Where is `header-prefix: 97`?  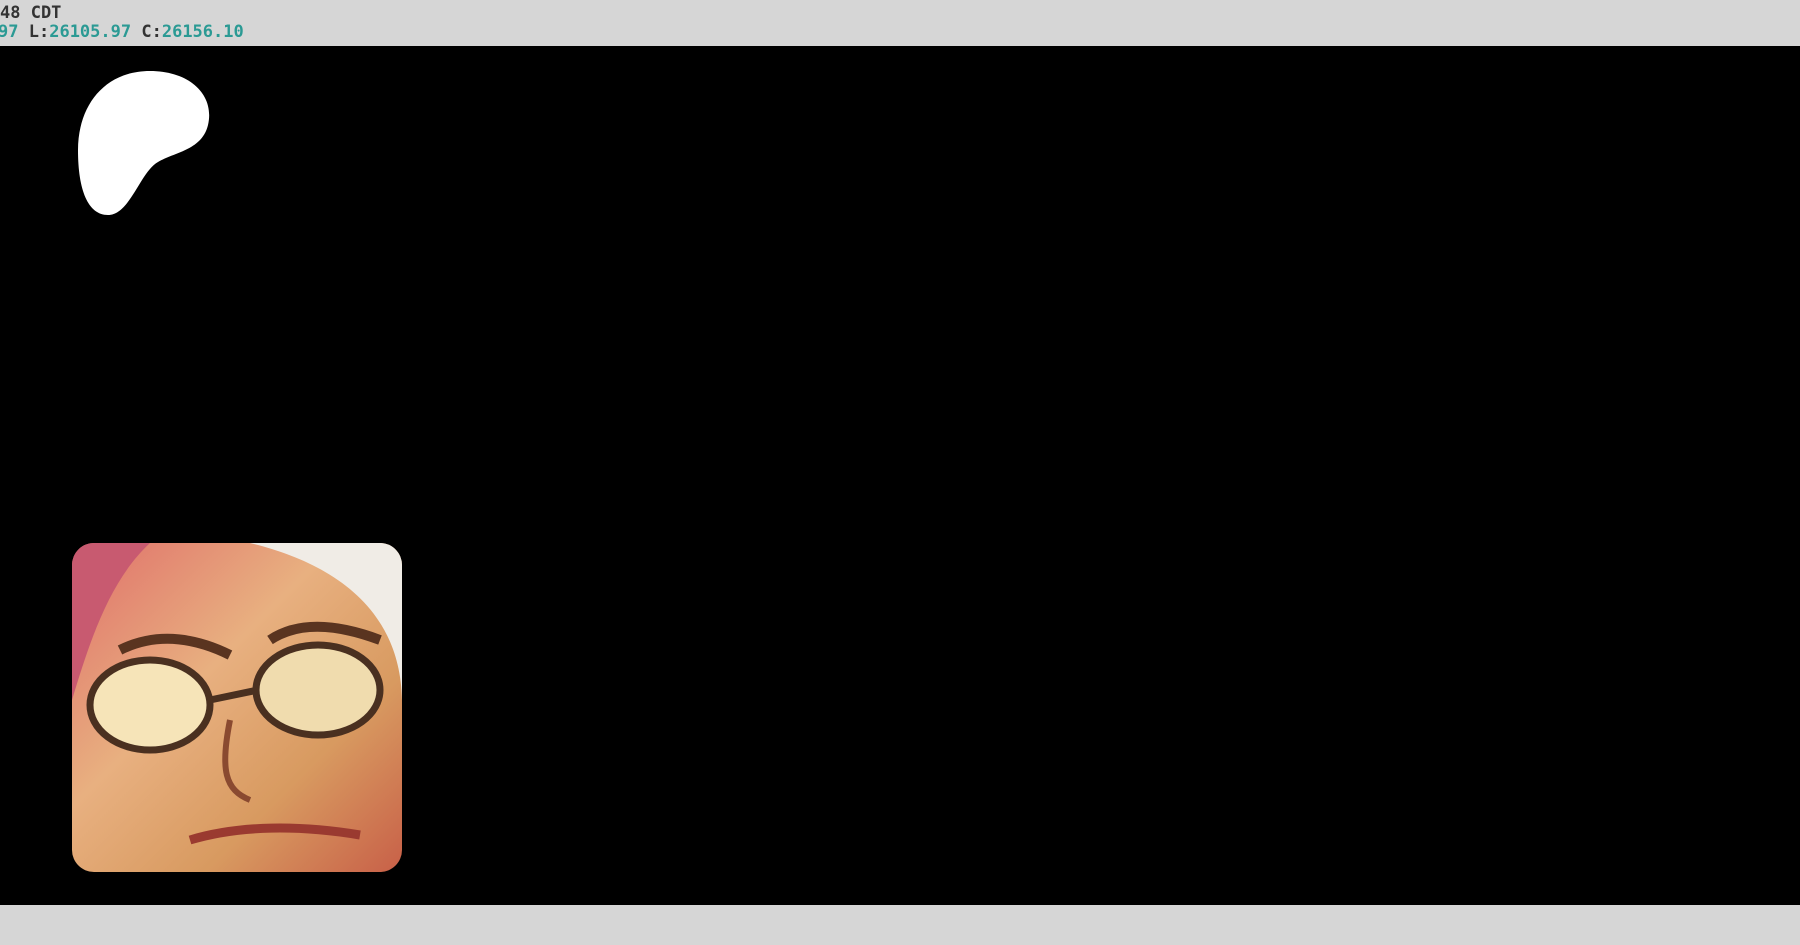
header-prefix: 97 is located at coordinates (9, 32).